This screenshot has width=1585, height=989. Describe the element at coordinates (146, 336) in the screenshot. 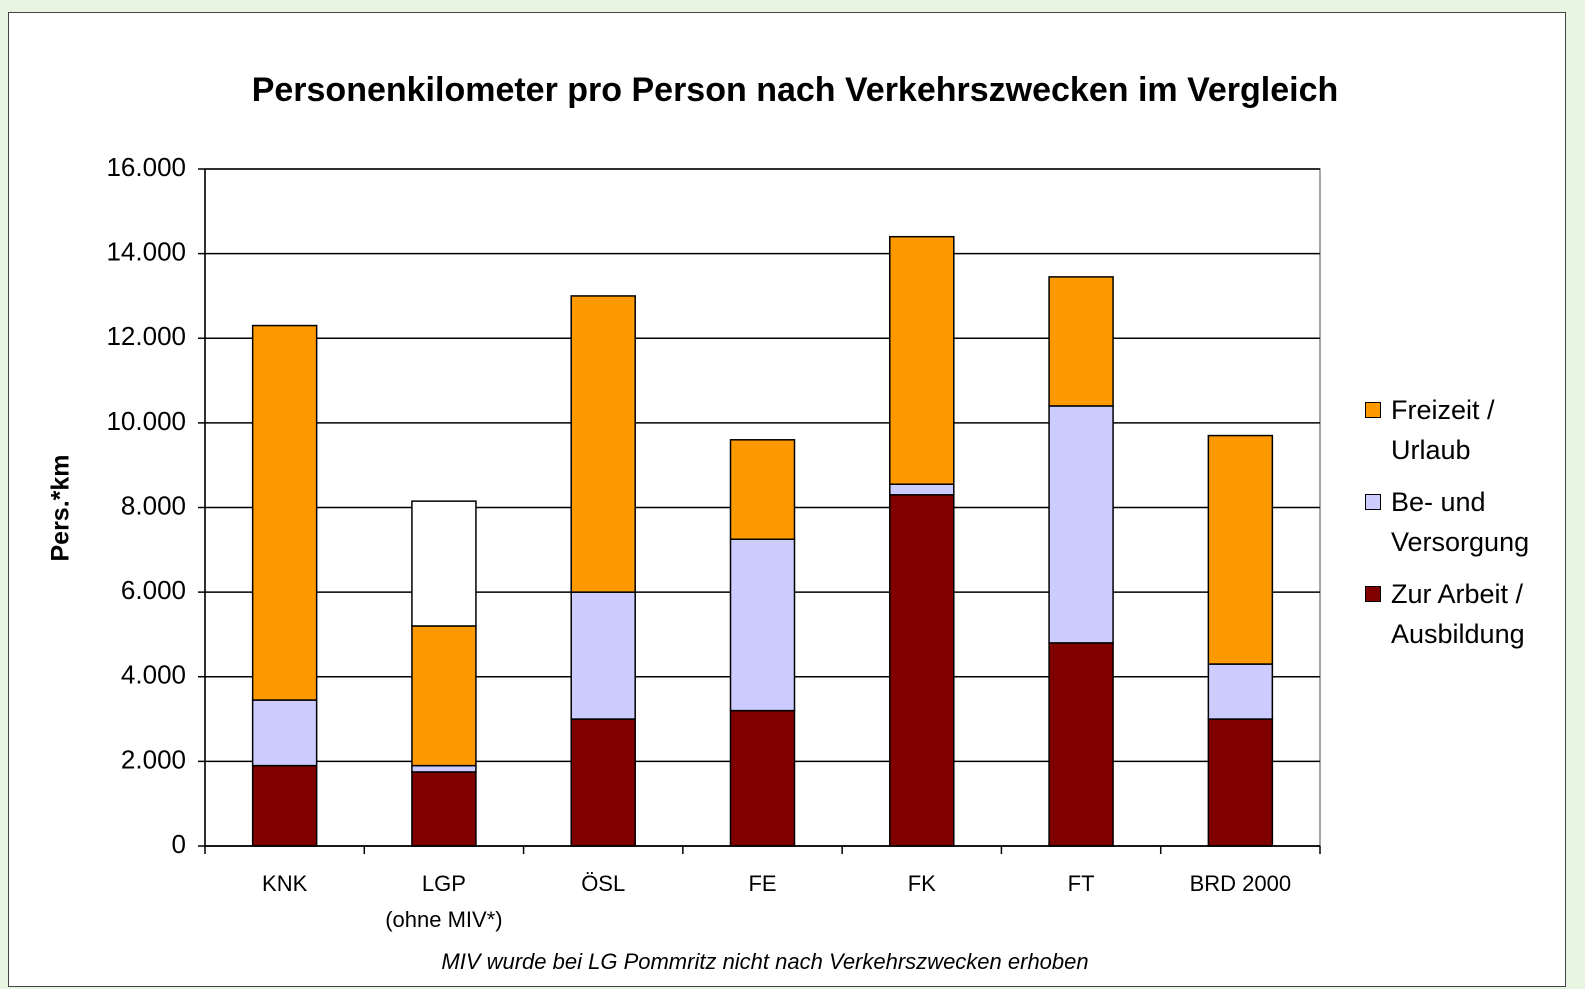

I see `y-tick-label: 12.000` at that location.